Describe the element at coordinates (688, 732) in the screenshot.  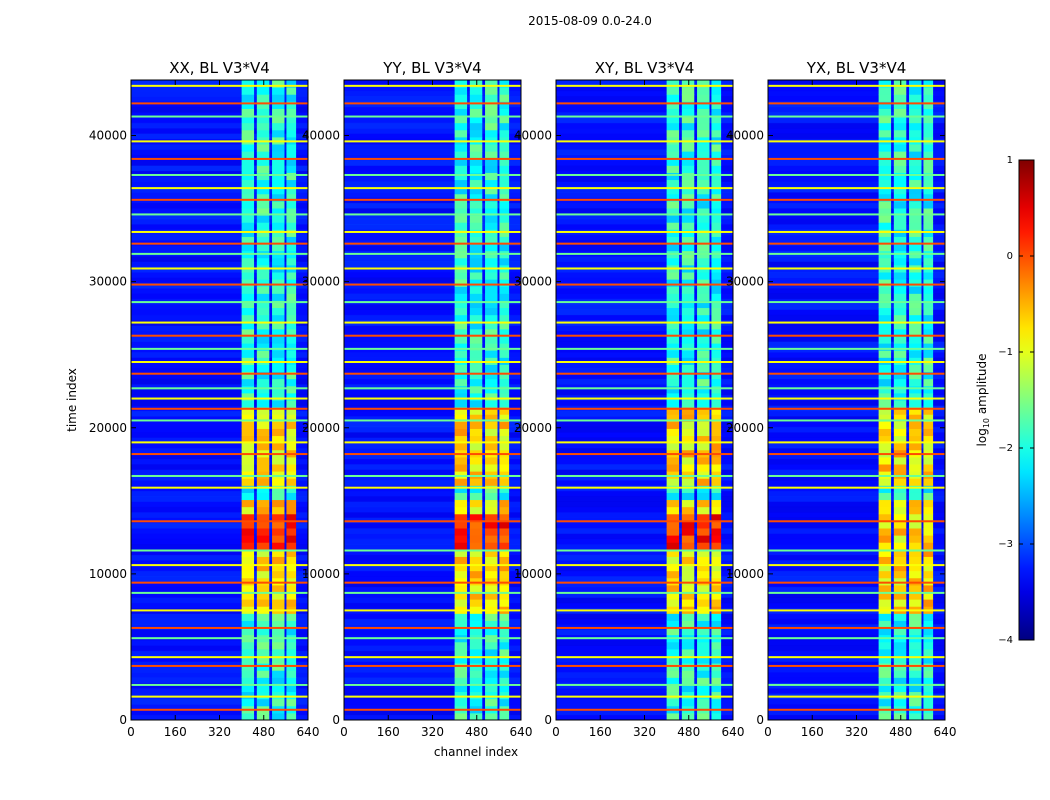
I see `x-tick-label: 480` at that location.